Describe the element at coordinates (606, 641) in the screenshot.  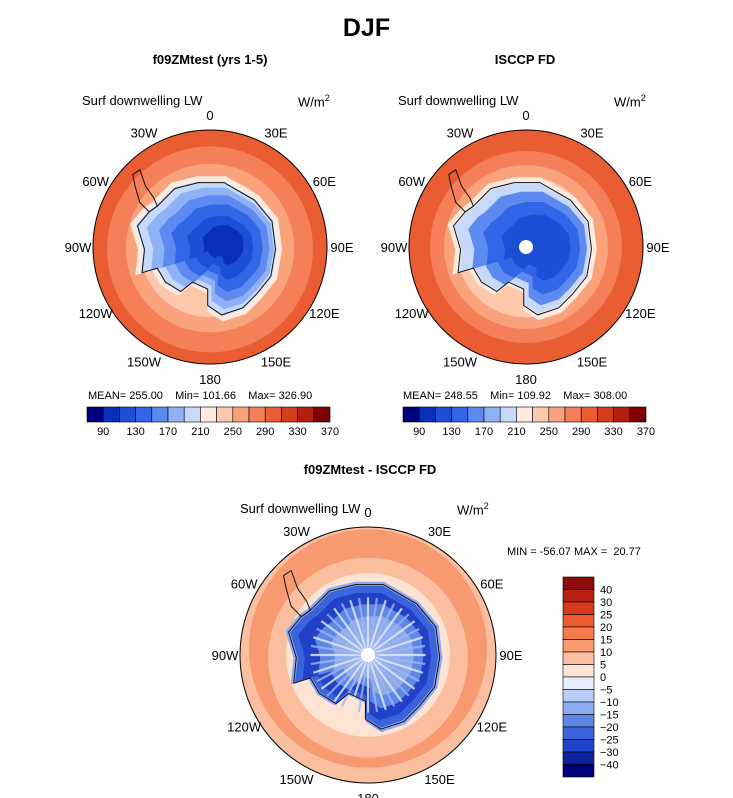
I see `cbar3-tick-label: 15` at that location.